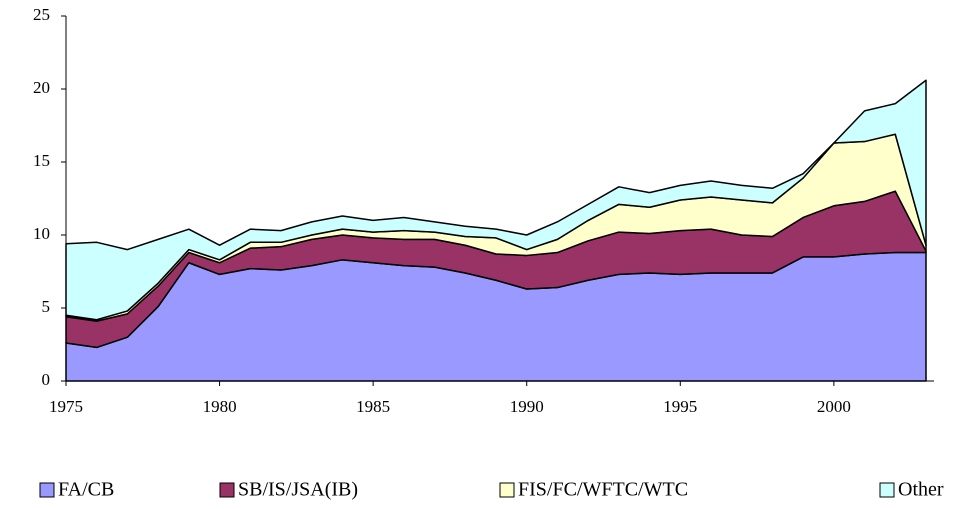 The width and height of the screenshot is (955, 509). Describe the element at coordinates (46, 379) in the screenshot. I see `y-tick-label: 0` at that location.